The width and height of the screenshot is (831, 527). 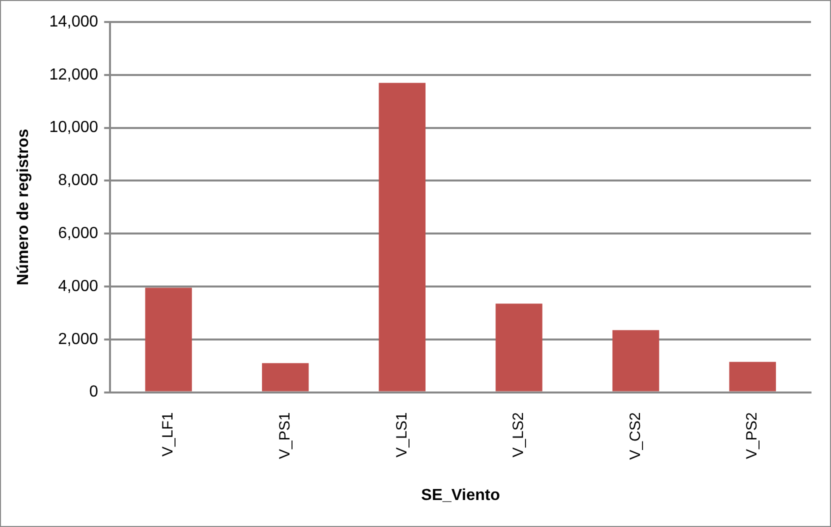 I want to click on x-tick-label: V_LF1, so click(x=168, y=434).